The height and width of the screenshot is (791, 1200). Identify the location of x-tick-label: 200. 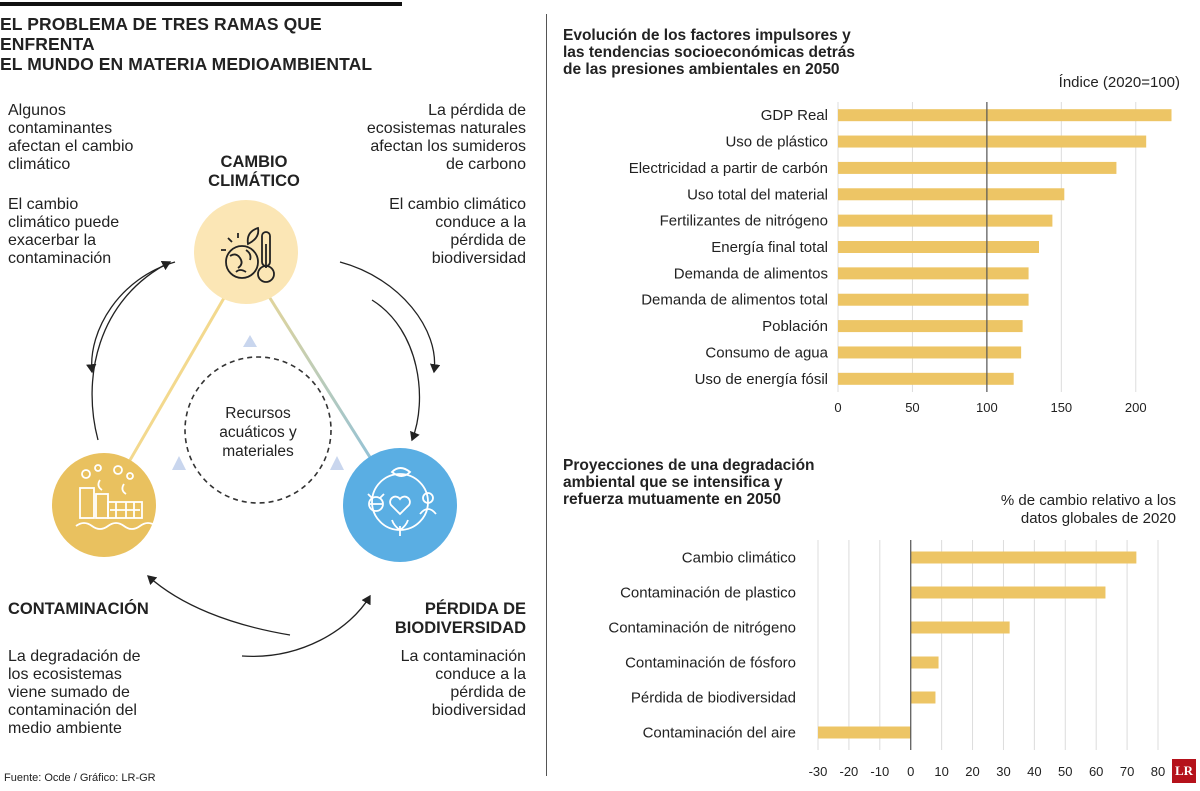
(1136, 407).